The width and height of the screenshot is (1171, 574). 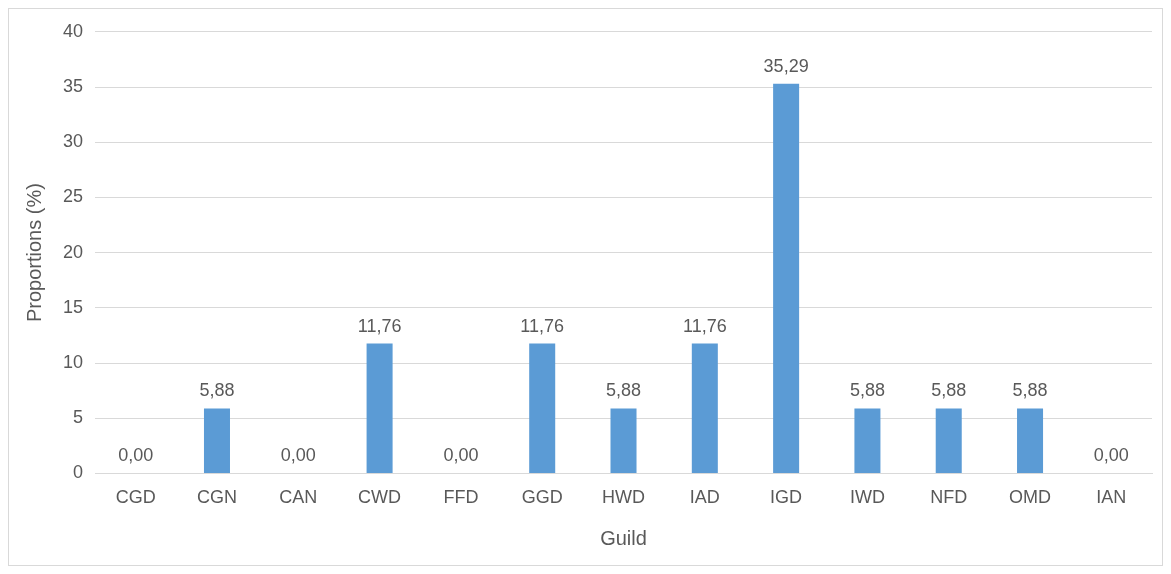 What do you see at coordinates (542, 497) in the screenshot?
I see `x-tick-label: GGD` at bounding box center [542, 497].